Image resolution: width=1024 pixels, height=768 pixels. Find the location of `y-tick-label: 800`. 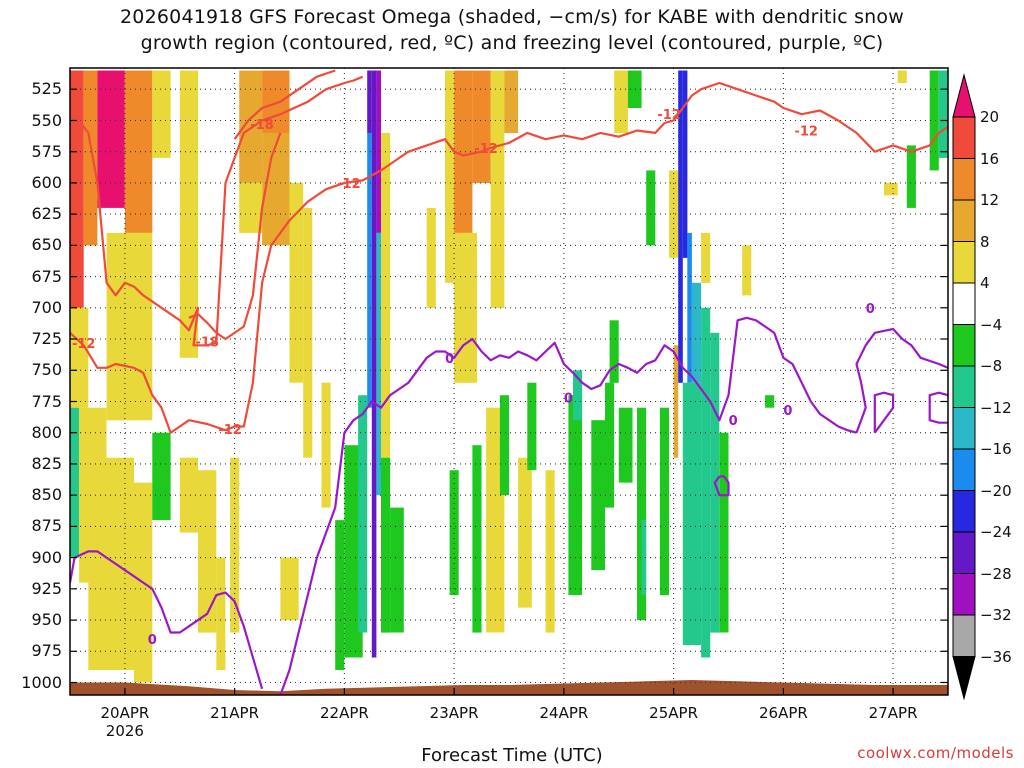

y-tick-label: 800 is located at coordinates (46, 432).